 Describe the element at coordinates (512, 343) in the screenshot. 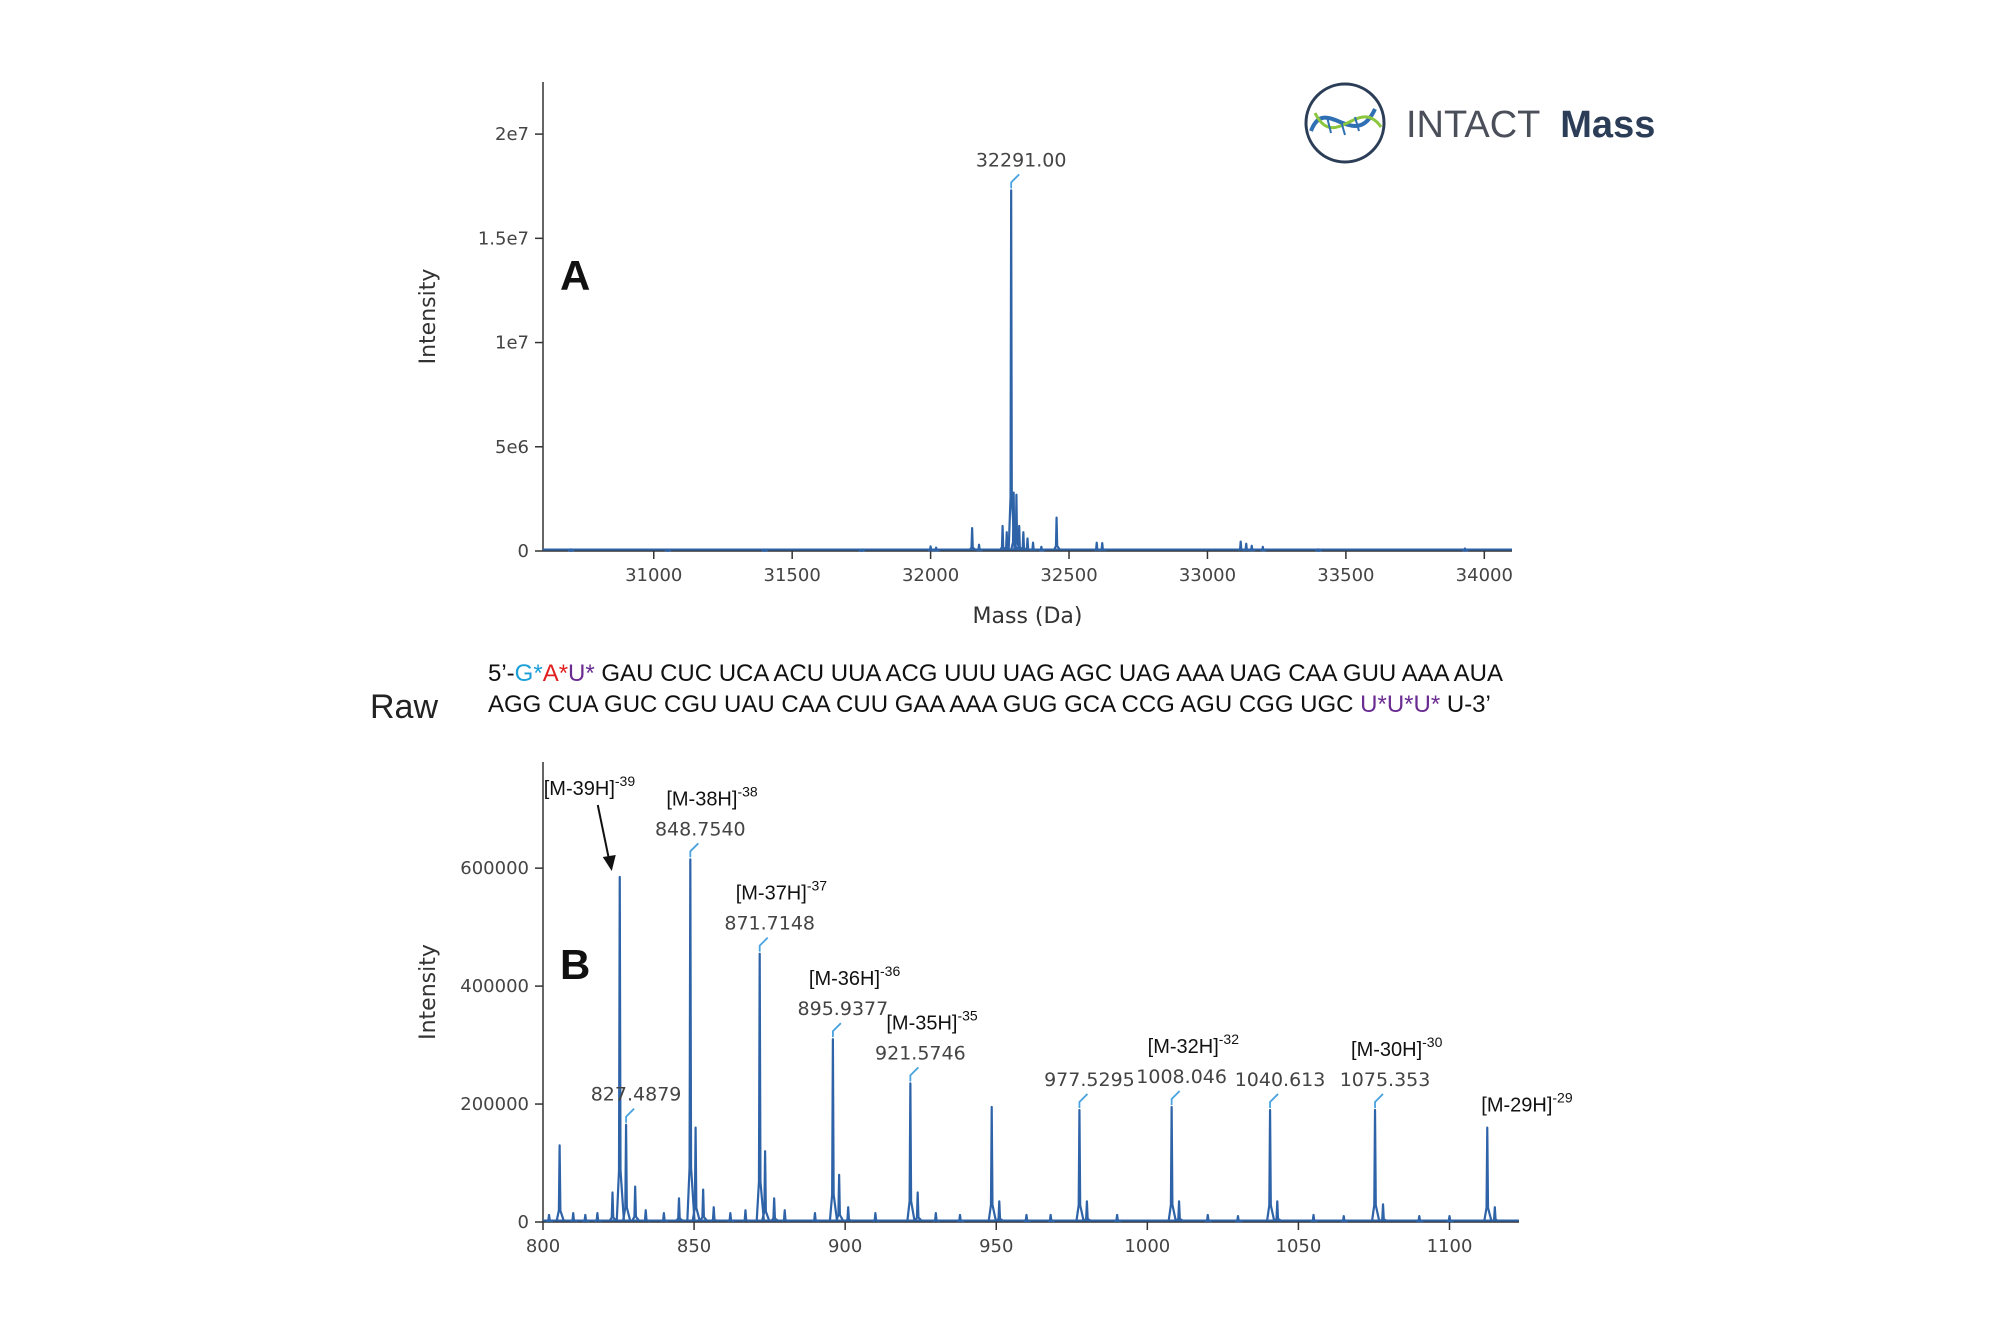

I see `y-tick-label: 1e7` at that location.